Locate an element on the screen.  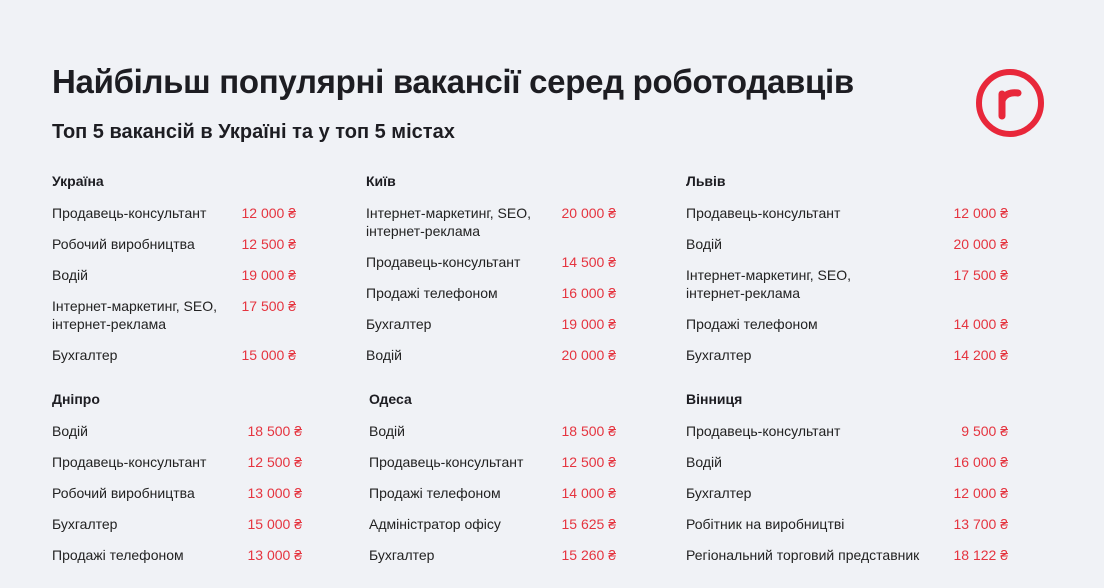
salary-value: 14 200 ₴ is located at coordinates (981, 355).